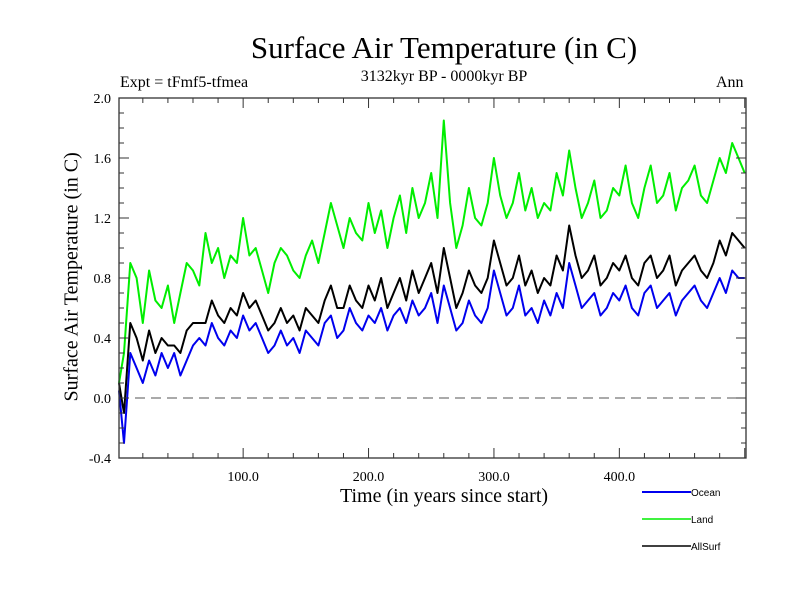 The width and height of the screenshot is (800, 600). What do you see at coordinates (444, 496) in the screenshot?
I see `x-axis-label: Time (in years since start)` at bounding box center [444, 496].